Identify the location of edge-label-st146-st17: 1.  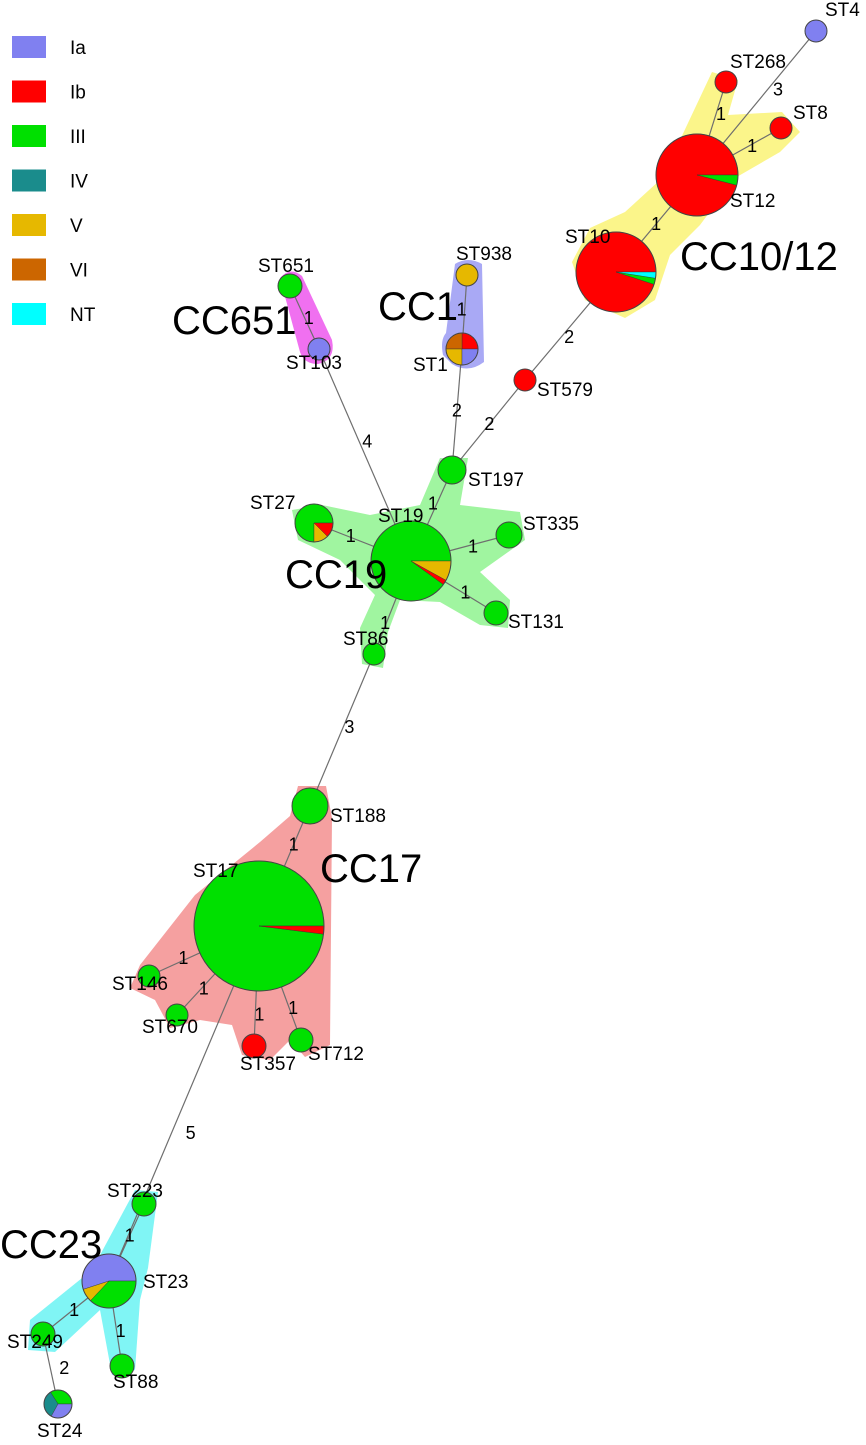
(183, 958).